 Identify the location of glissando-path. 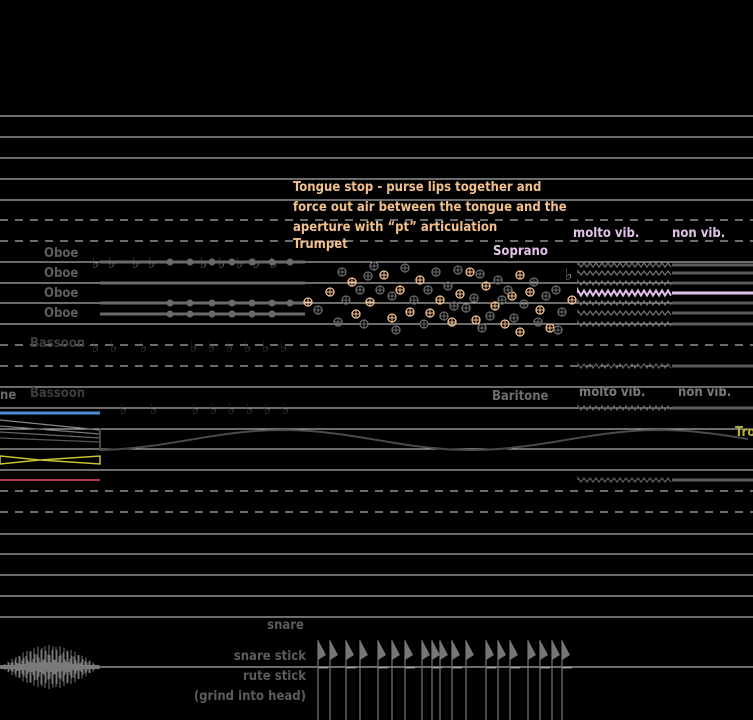
(424, 440).